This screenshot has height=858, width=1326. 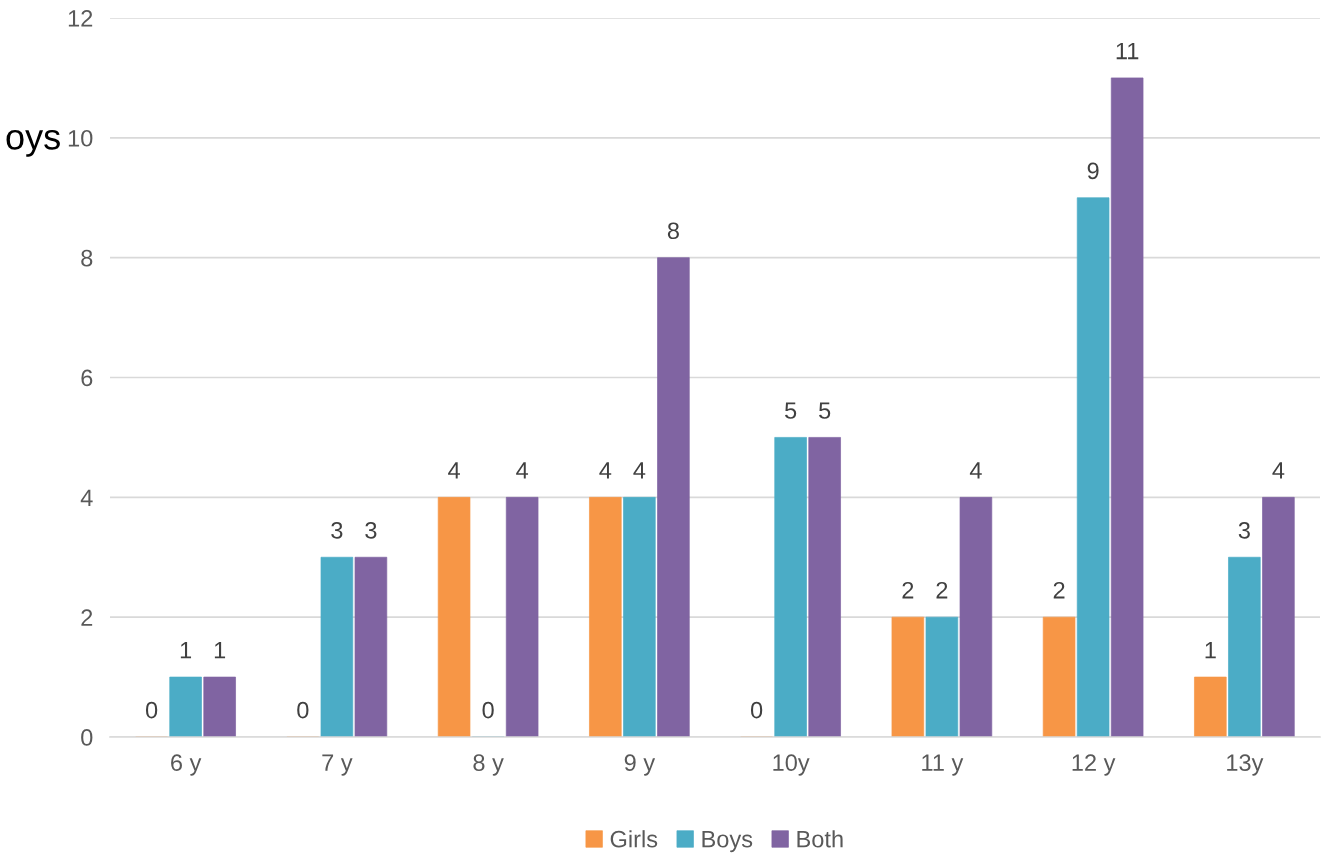 I want to click on legend-label: Both, so click(x=820, y=839).